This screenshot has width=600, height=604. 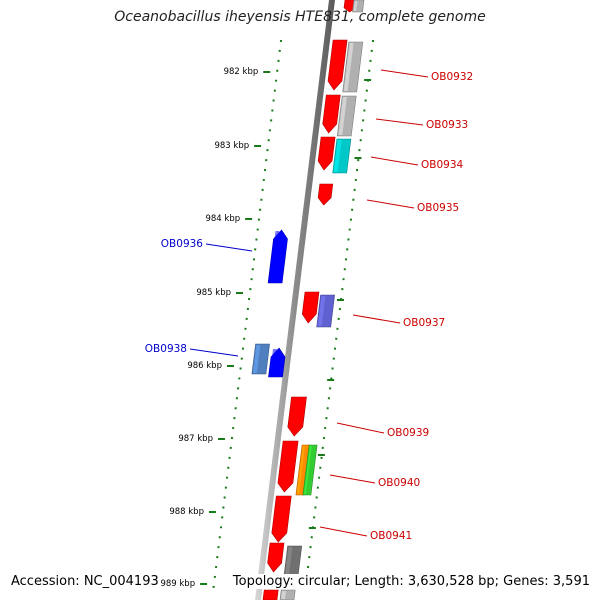 I want to click on scale-tick-label: 989 kbp, so click(x=177, y=584).